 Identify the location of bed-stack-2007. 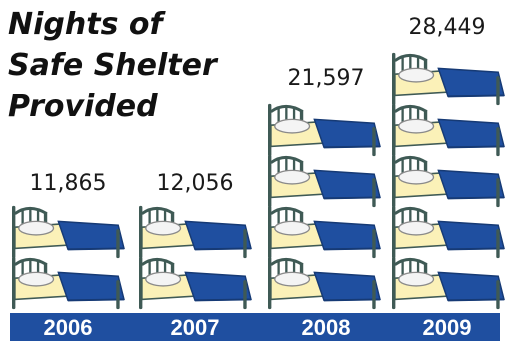
(195, 257).